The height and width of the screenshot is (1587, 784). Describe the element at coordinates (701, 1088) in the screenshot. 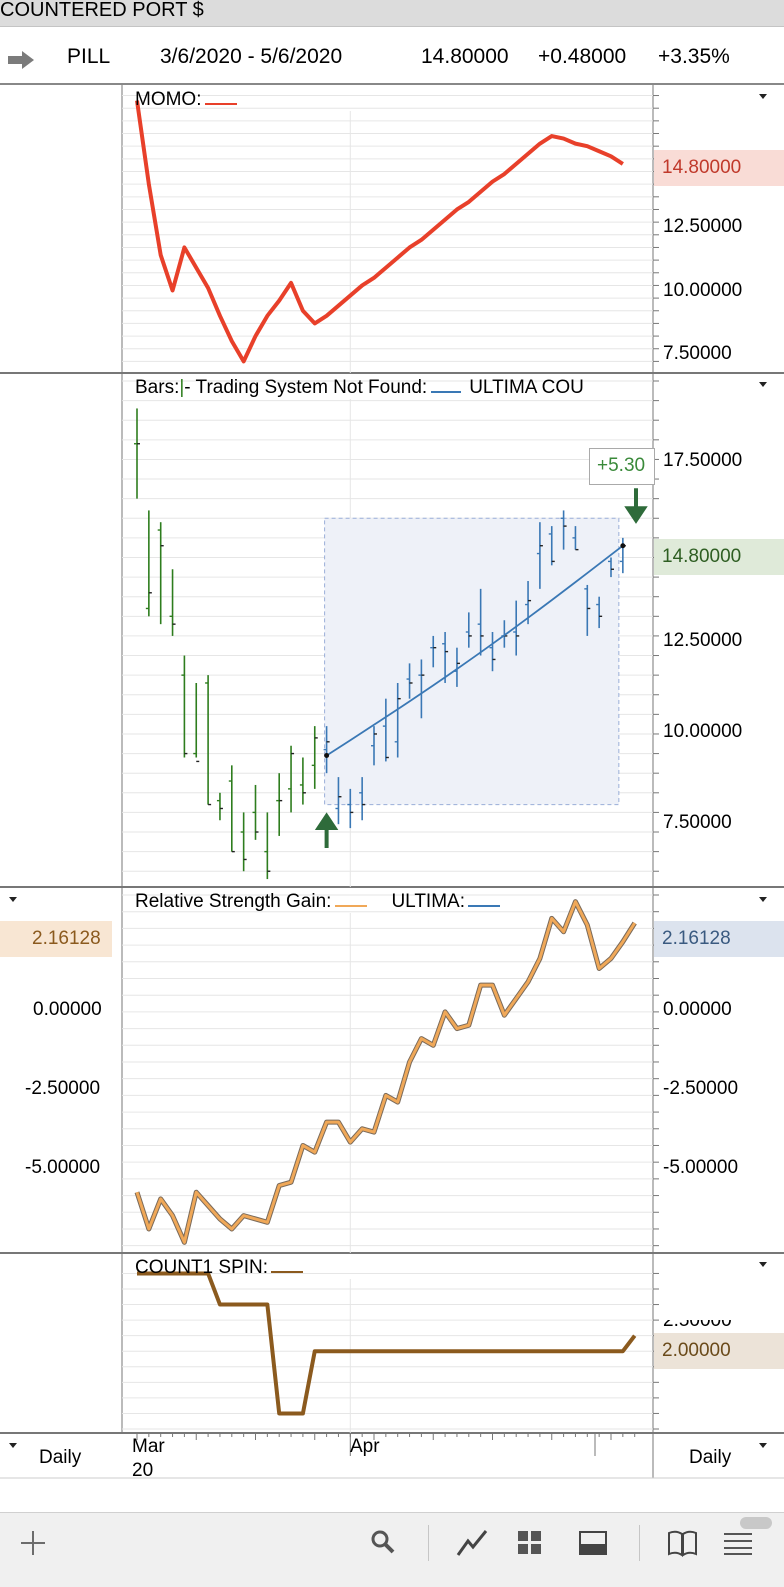

I see `rsg-tick-right: -2.50000` at that location.